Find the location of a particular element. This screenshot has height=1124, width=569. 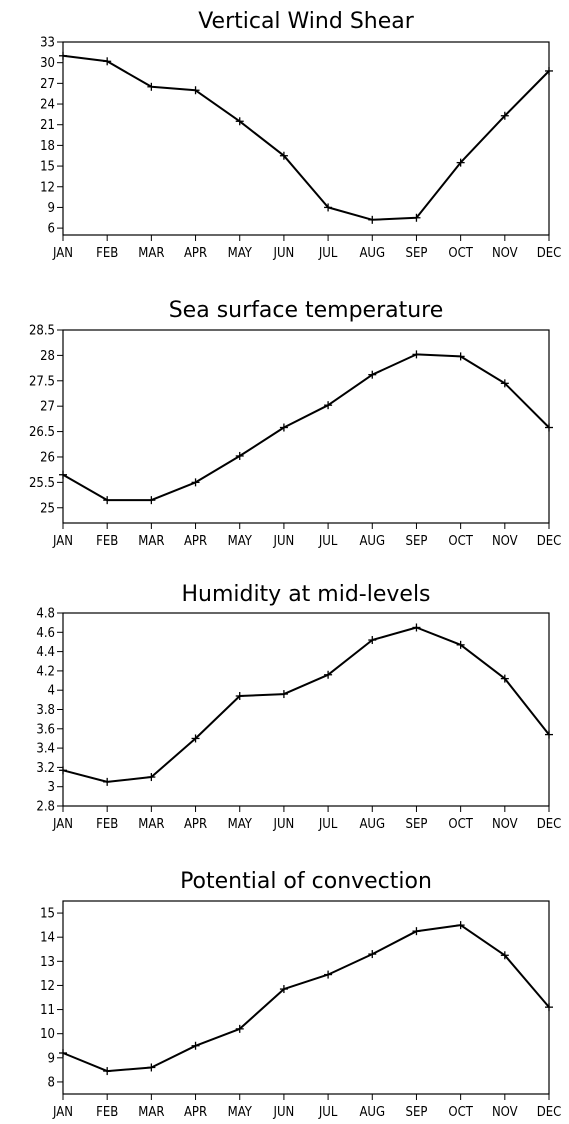

y-tick-label: 27.5 is located at coordinates (42, 381).